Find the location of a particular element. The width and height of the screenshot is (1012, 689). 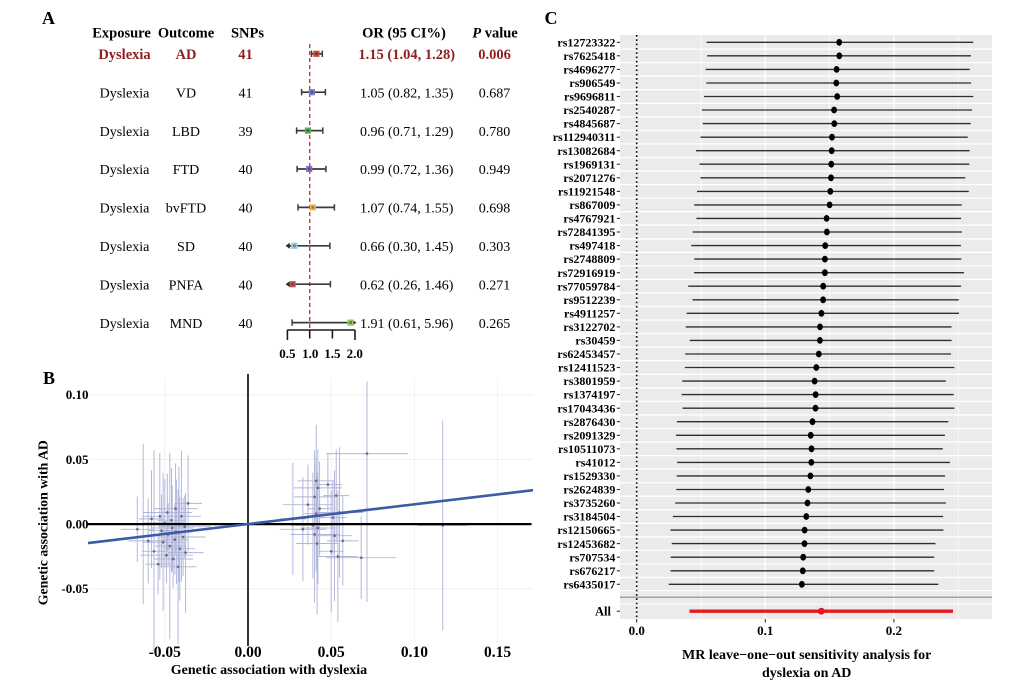

svg-text: rs11921548 is located at coordinates (586, 192).